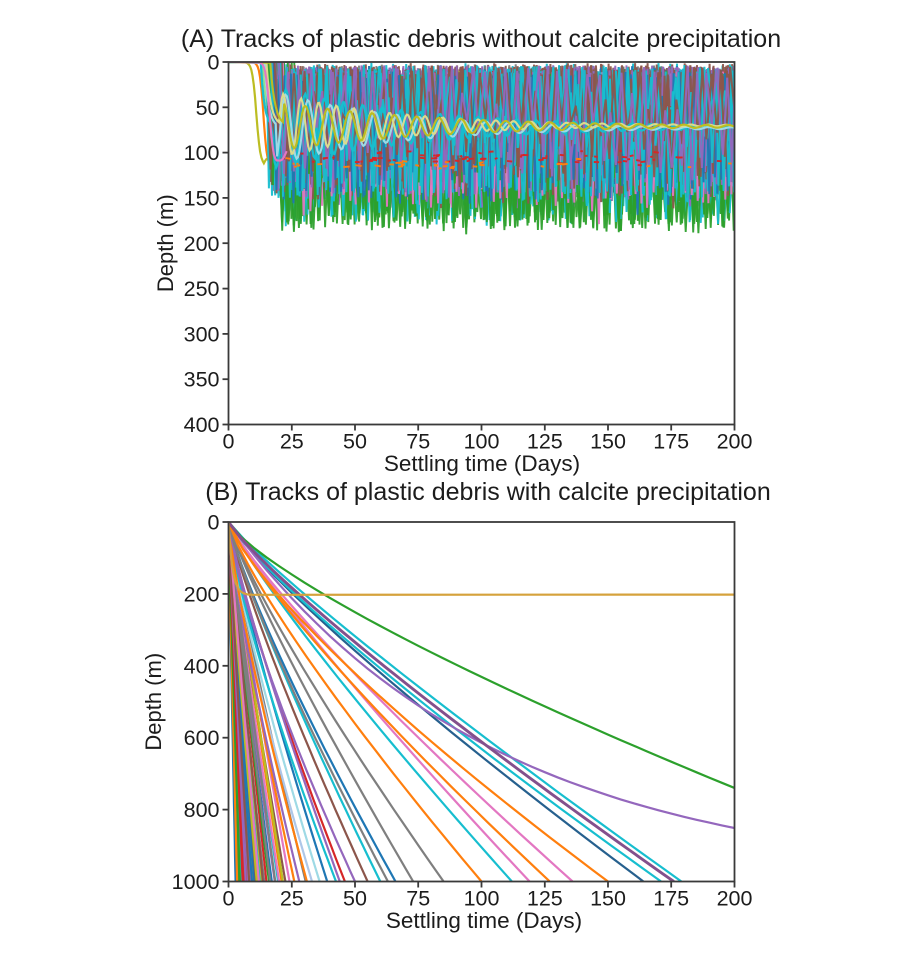  I want to click on svg-text: 350, so click(202, 380).